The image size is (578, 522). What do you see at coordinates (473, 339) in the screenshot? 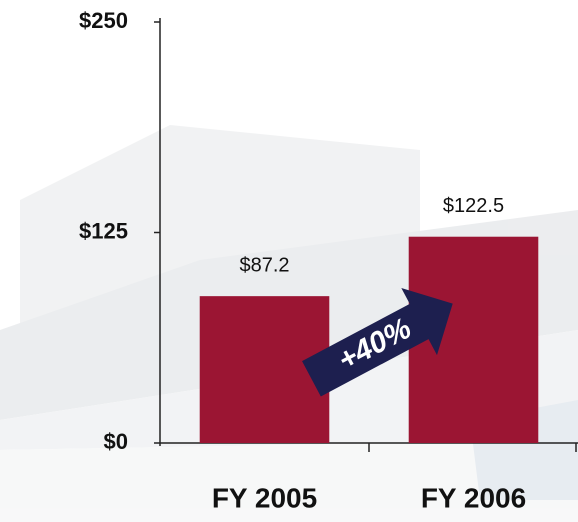
I see `bar` at bounding box center [473, 339].